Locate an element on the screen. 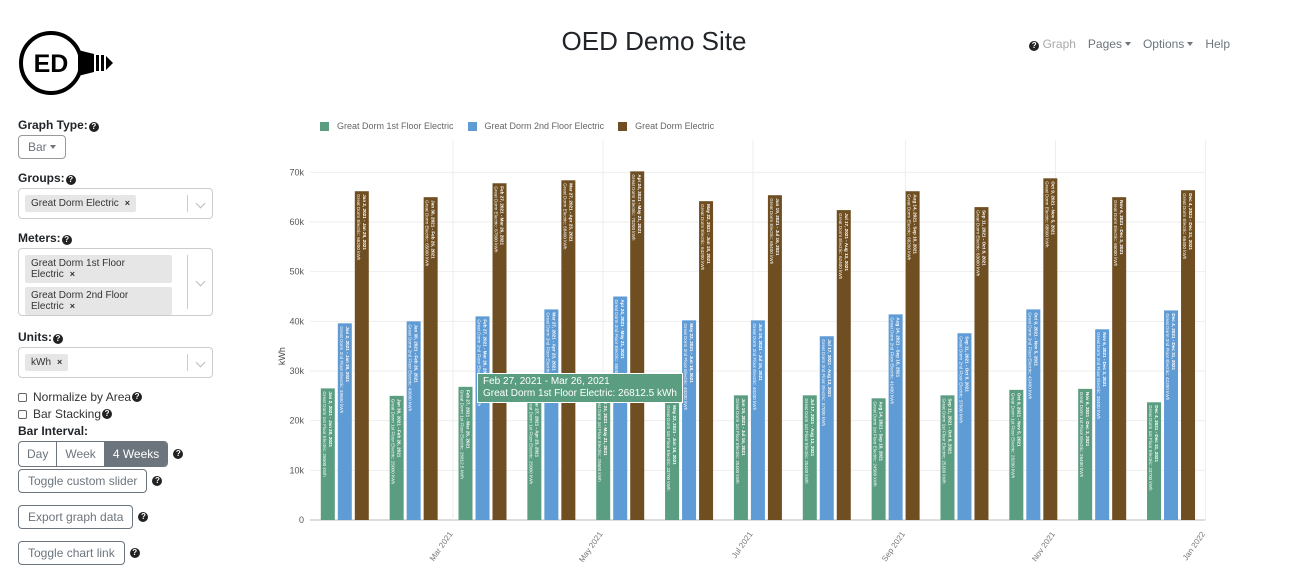 The image size is (1308, 588). bar-label-date: Apr 24, 2021 - May 21, 2021 is located at coordinates (639, 204).